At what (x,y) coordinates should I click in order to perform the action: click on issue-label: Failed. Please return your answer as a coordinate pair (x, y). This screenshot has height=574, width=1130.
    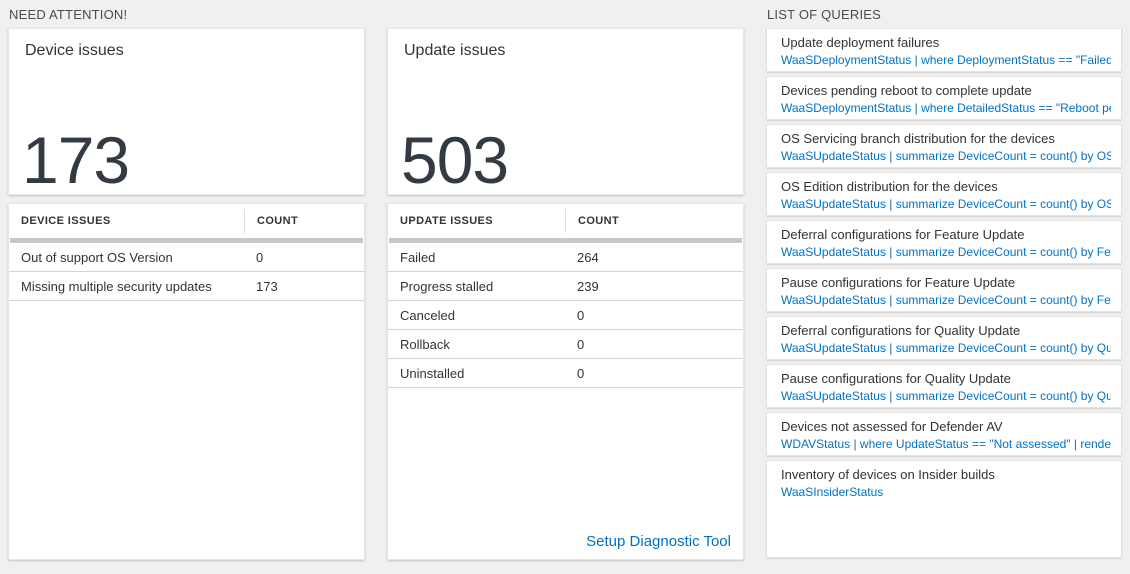
    Looking at the image, I should click on (418, 257).